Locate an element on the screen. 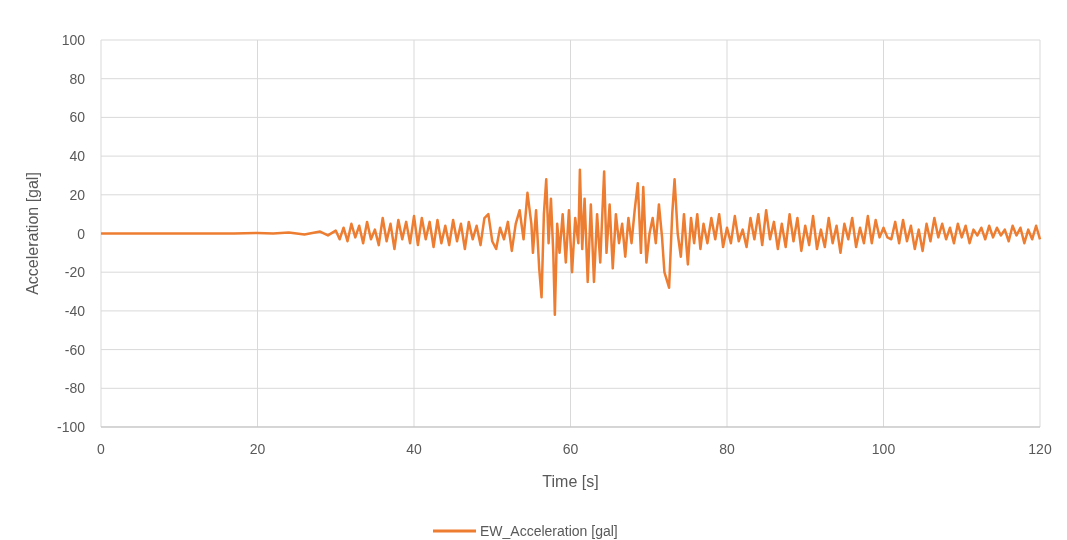 This screenshot has width=1067, height=540. x-tick-label: 20 is located at coordinates (257, 449).